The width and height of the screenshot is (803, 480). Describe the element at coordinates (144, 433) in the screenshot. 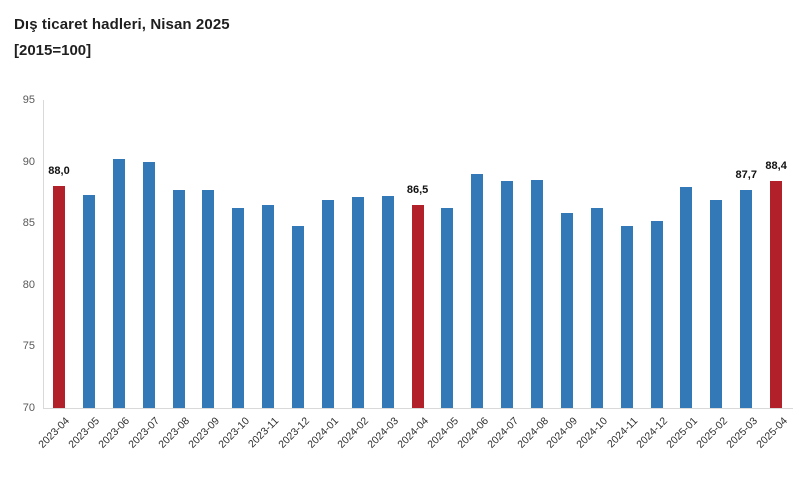

I see `x-tick-label: 2023-07` at that location.